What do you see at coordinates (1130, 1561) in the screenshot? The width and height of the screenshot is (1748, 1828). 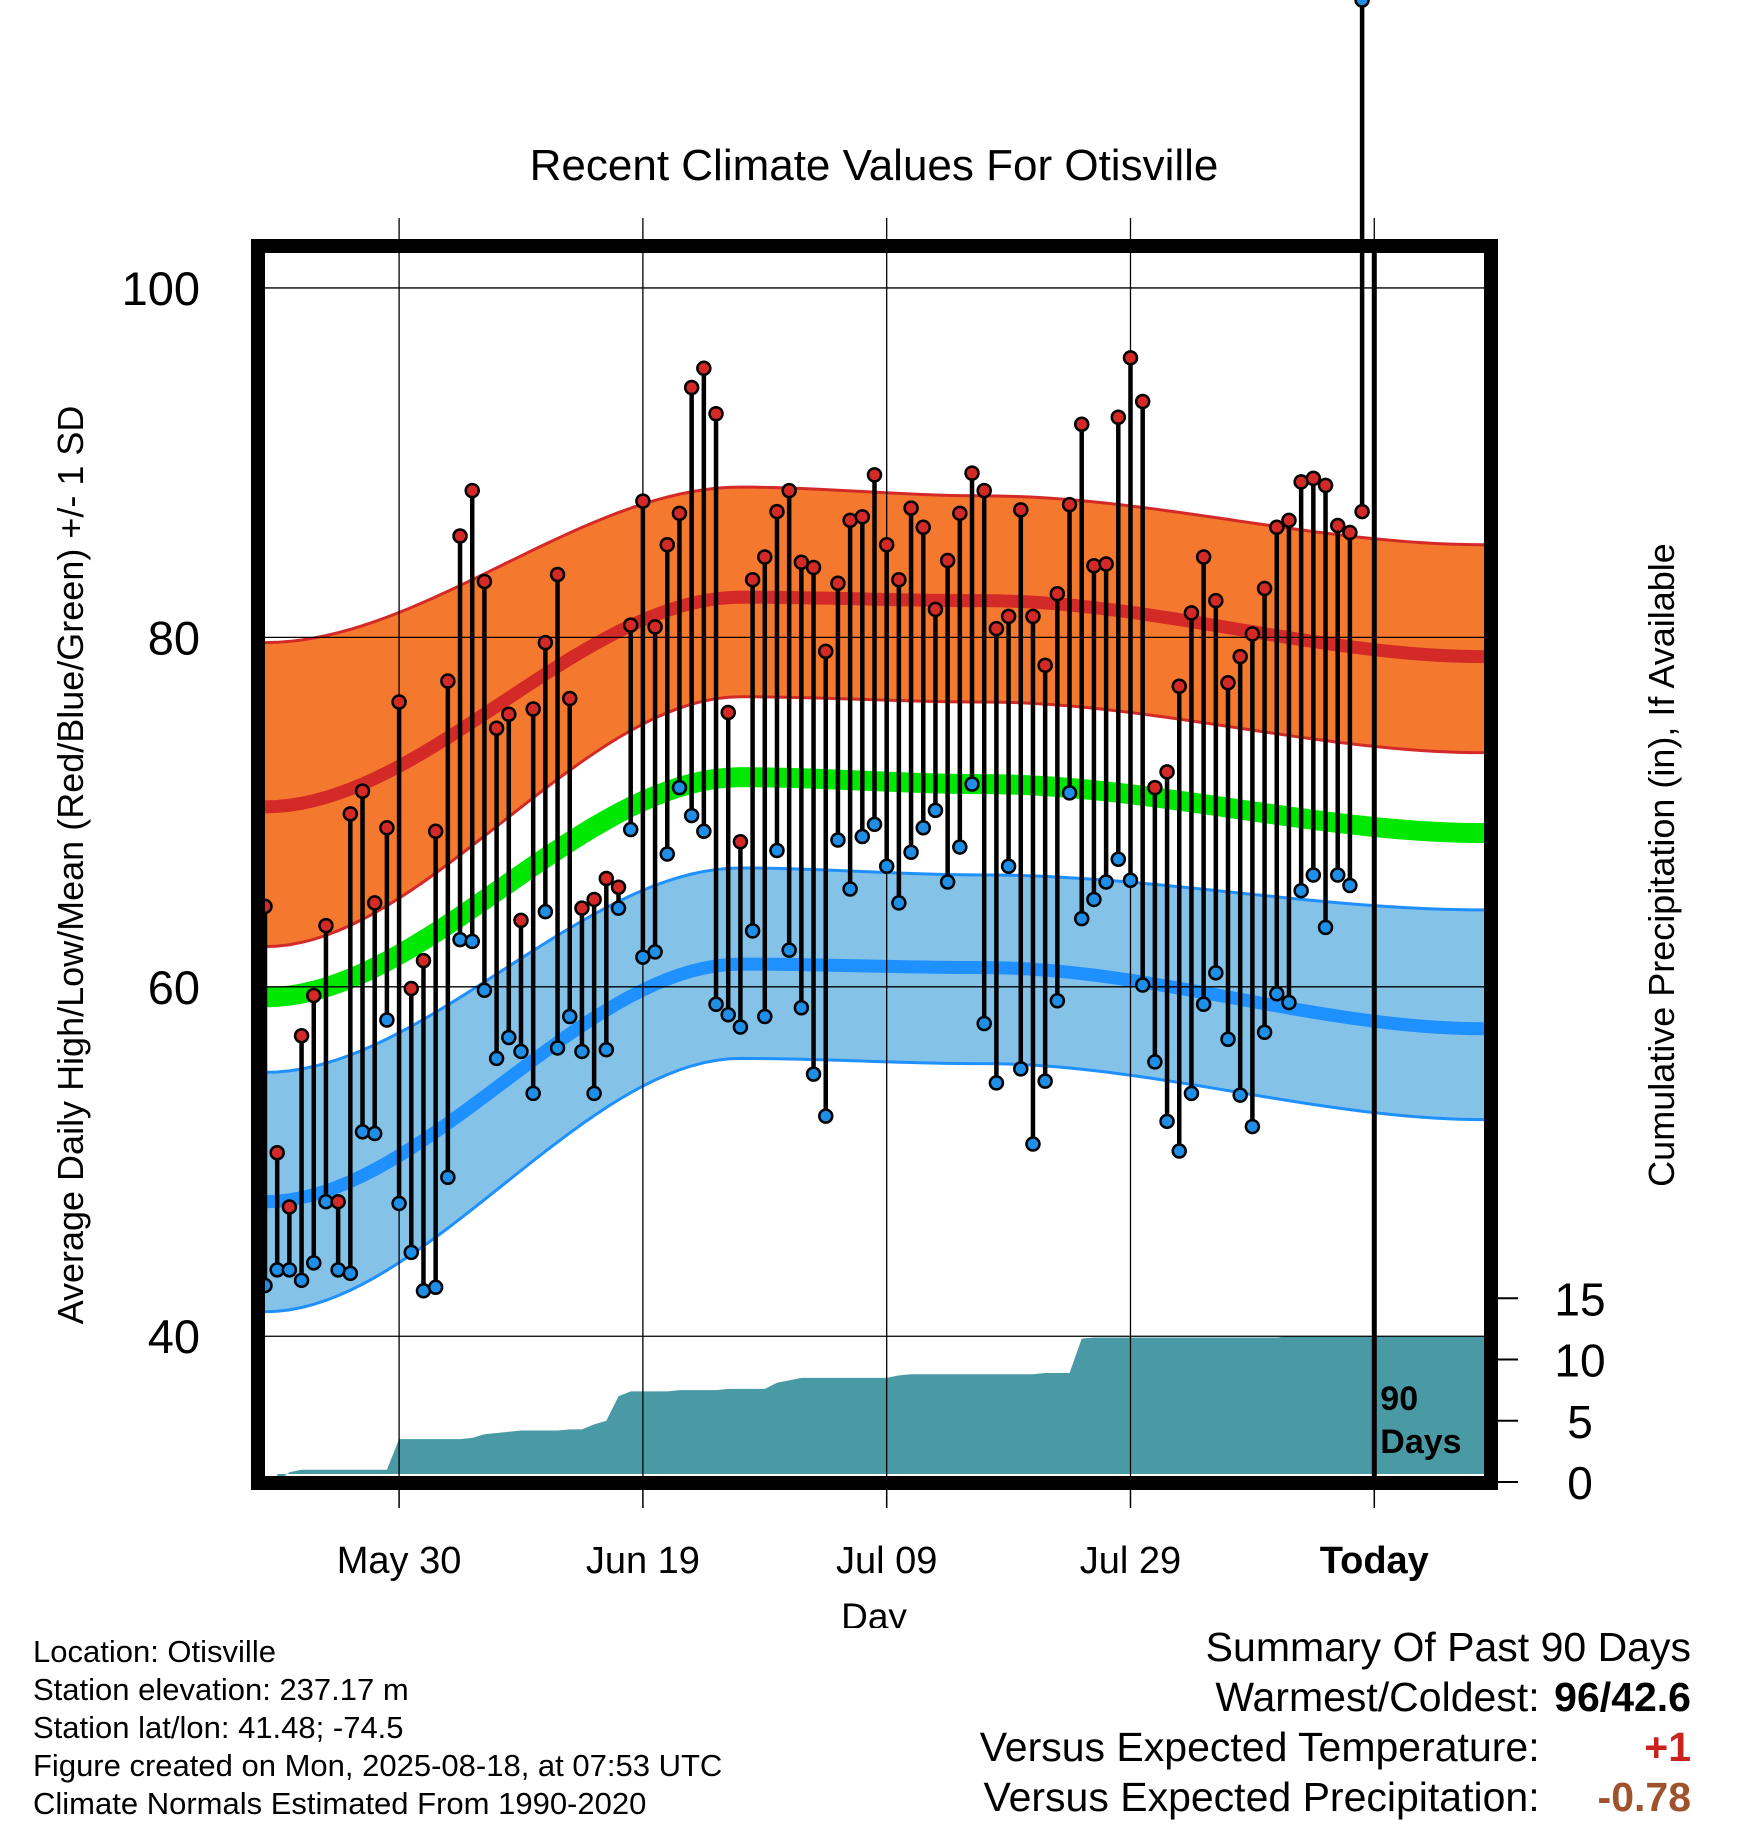 I see `x-tick-label: Jul 29` at bounding box center [1130, 1561].